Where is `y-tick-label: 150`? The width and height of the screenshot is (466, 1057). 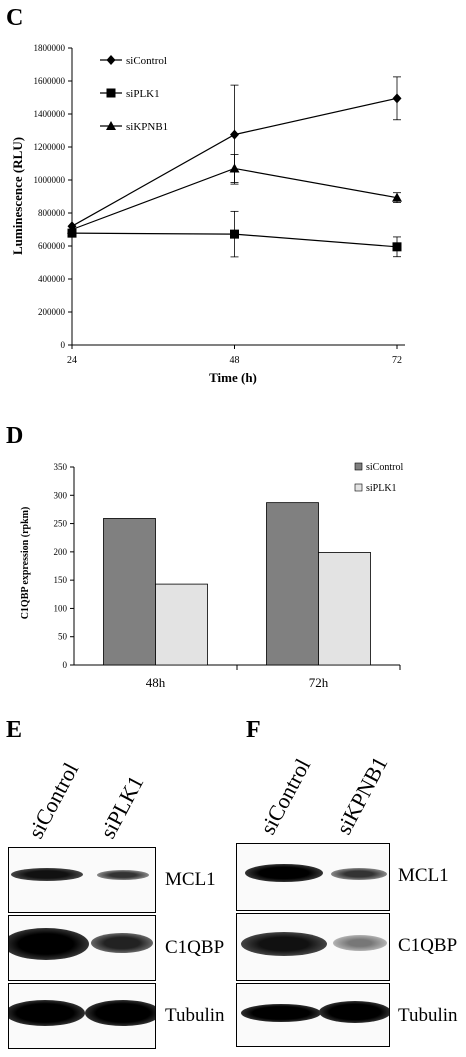 y-tick-label: 150 is located at coordinates (61, 580).